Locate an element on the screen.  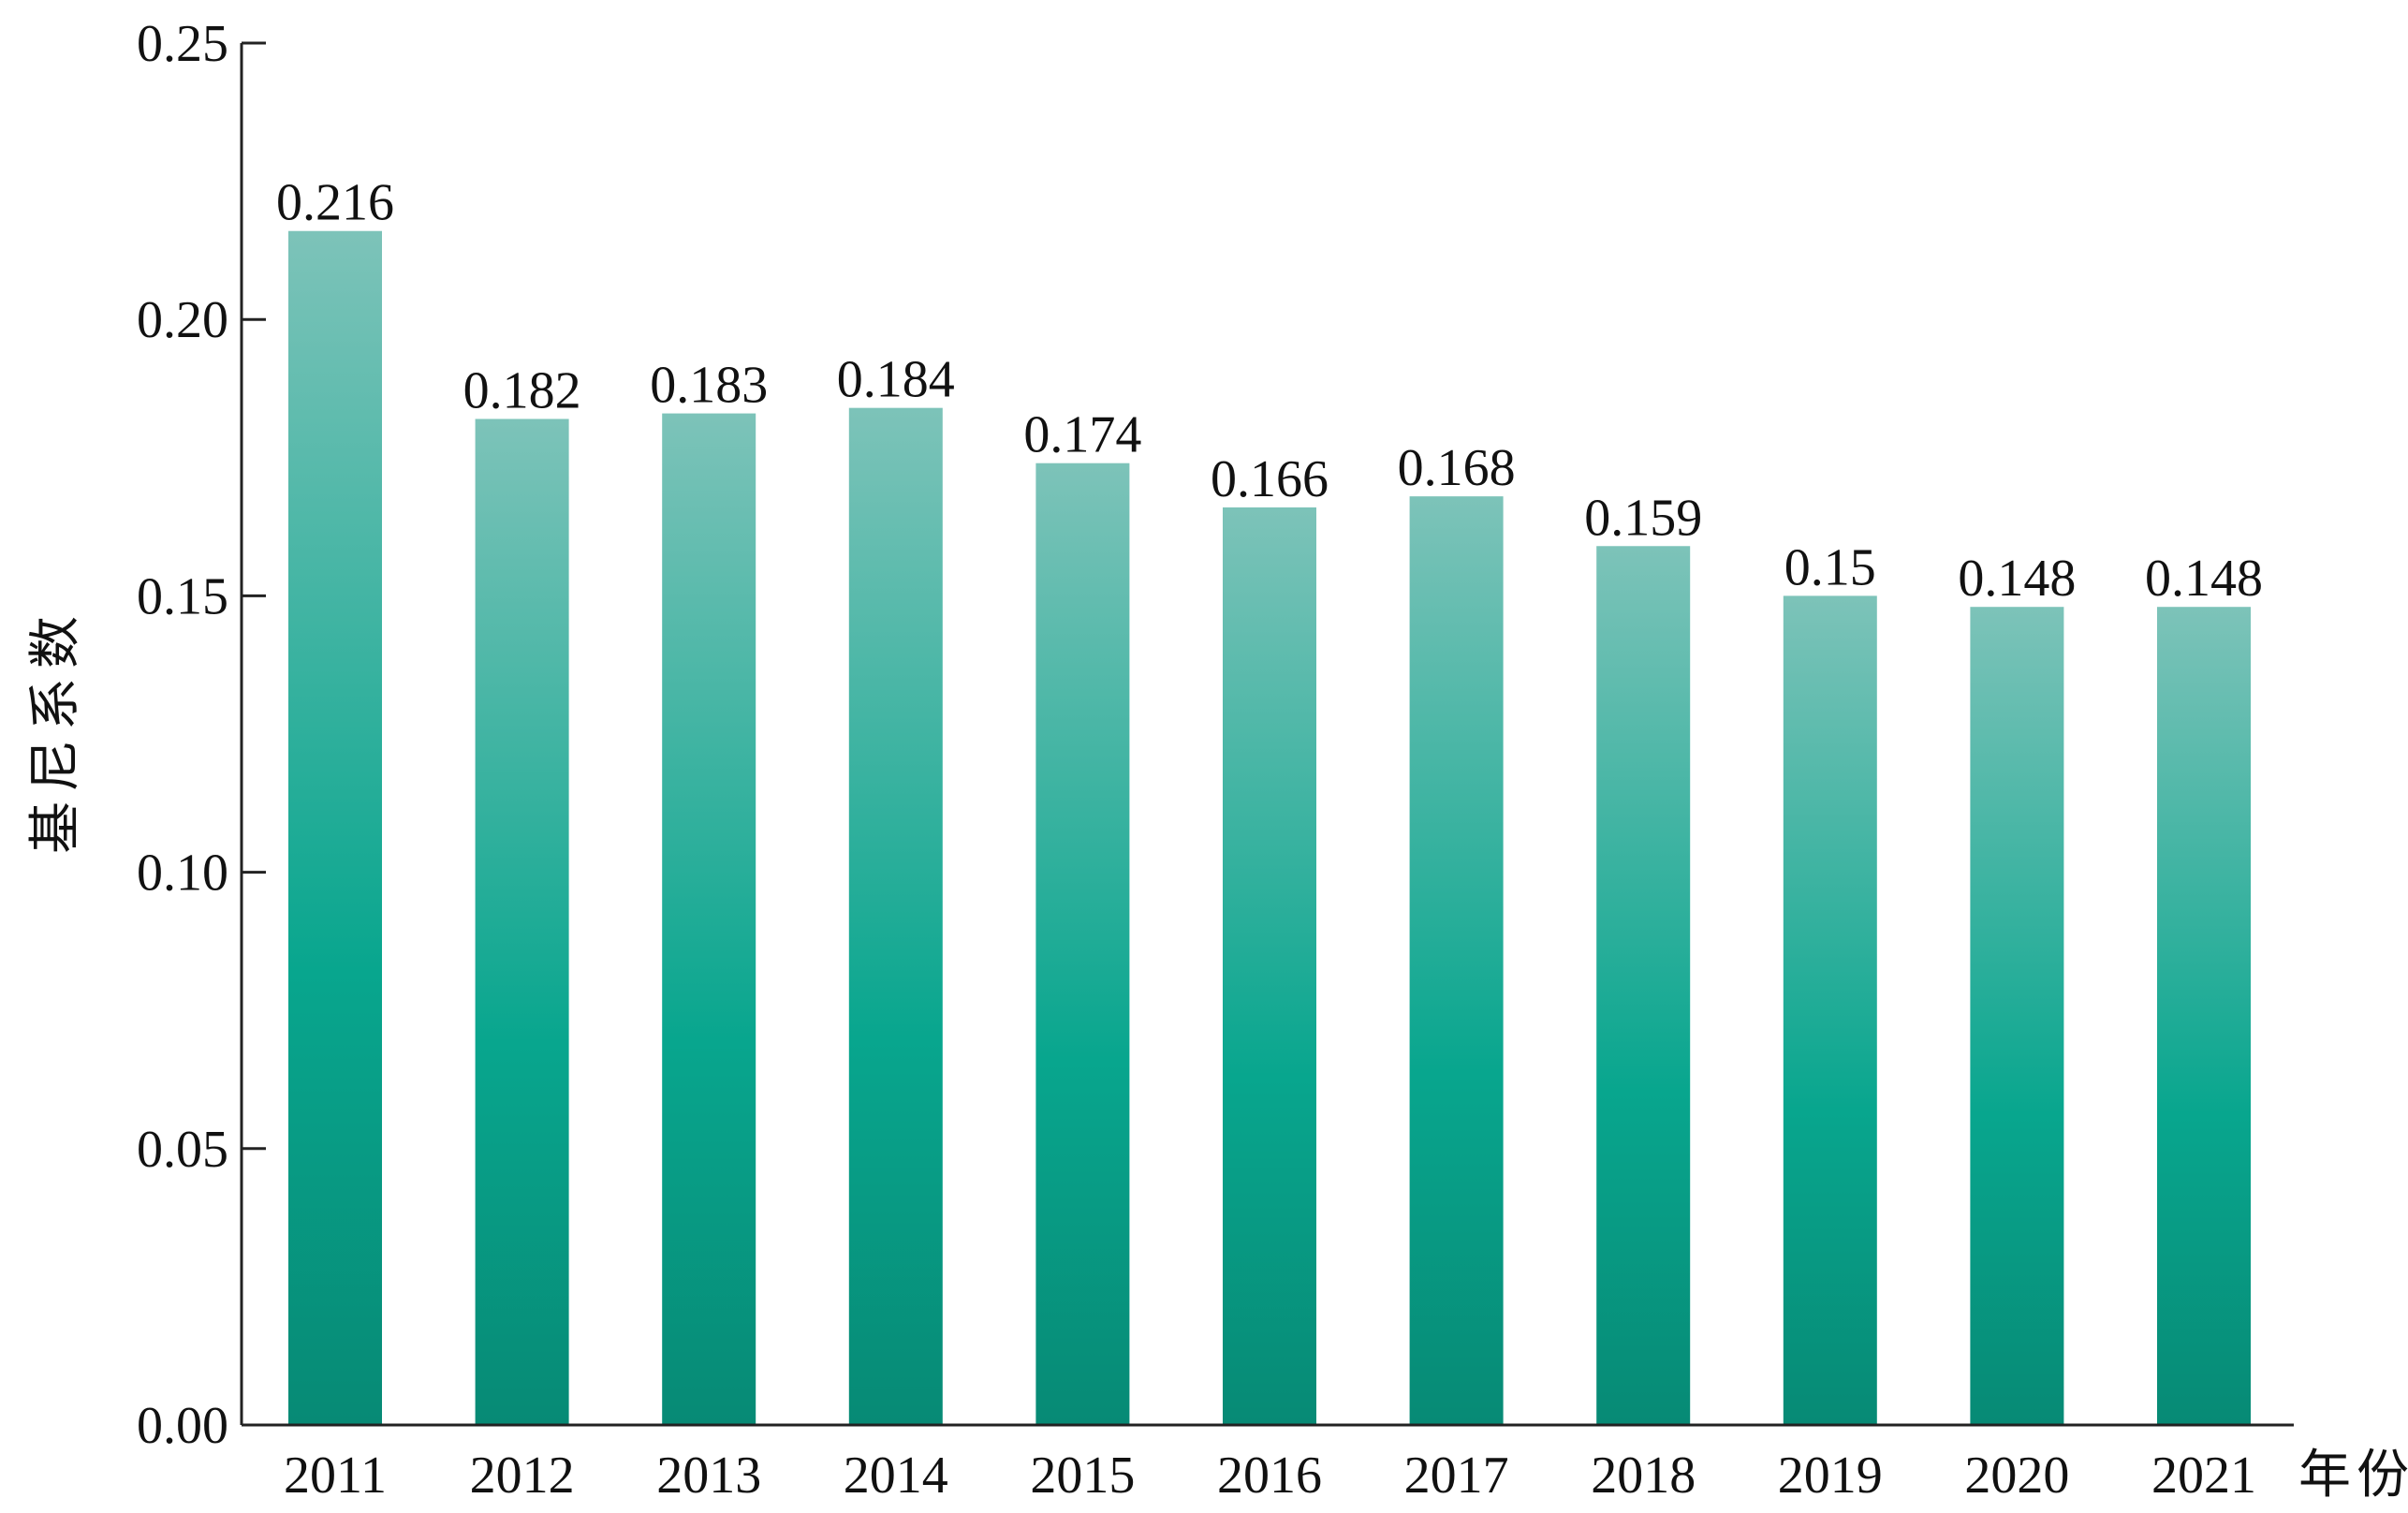
x-tick-label-2021: 2021 is located at coordinates (2203, 1476).